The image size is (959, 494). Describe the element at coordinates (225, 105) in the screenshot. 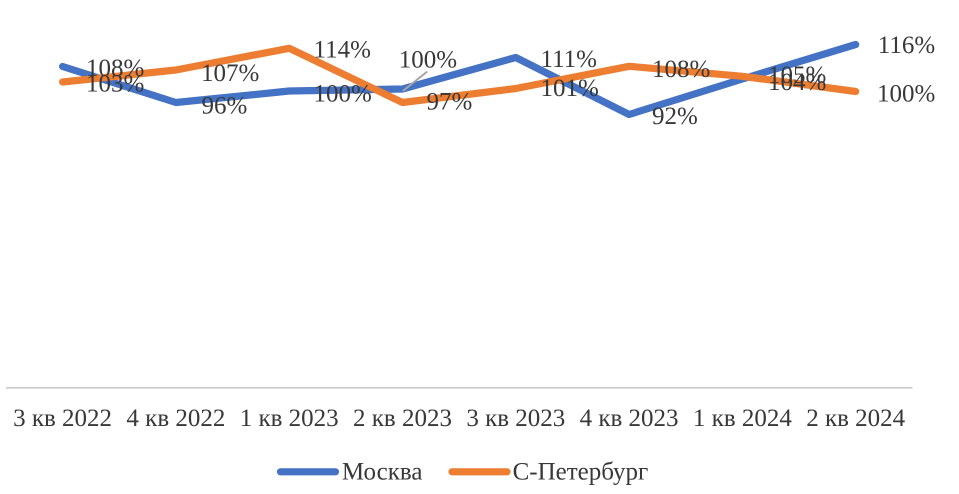

I see `svg-text: 96%` at that location.